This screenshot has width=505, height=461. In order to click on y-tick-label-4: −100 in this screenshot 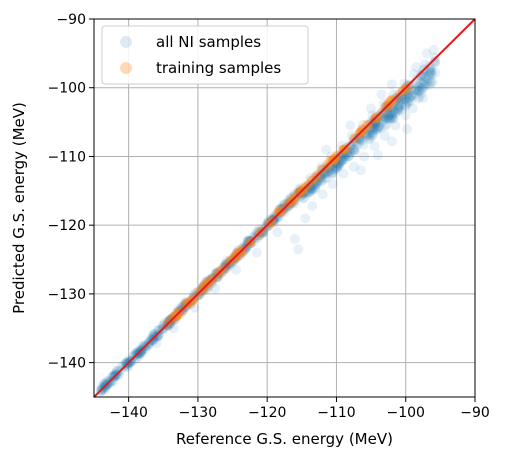, I will do `click(67, 89)`.